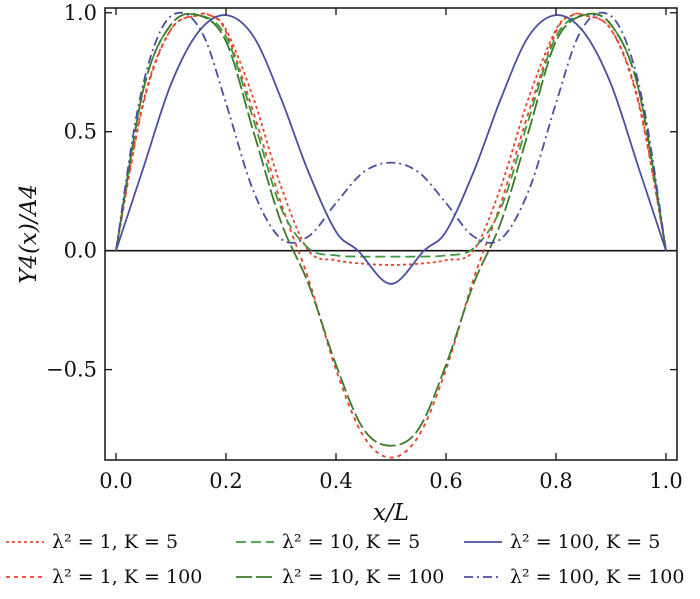  Describe the element at coordinates (335, 481) in the screenshot. I see `x-tick-label: 0.4` at that location.